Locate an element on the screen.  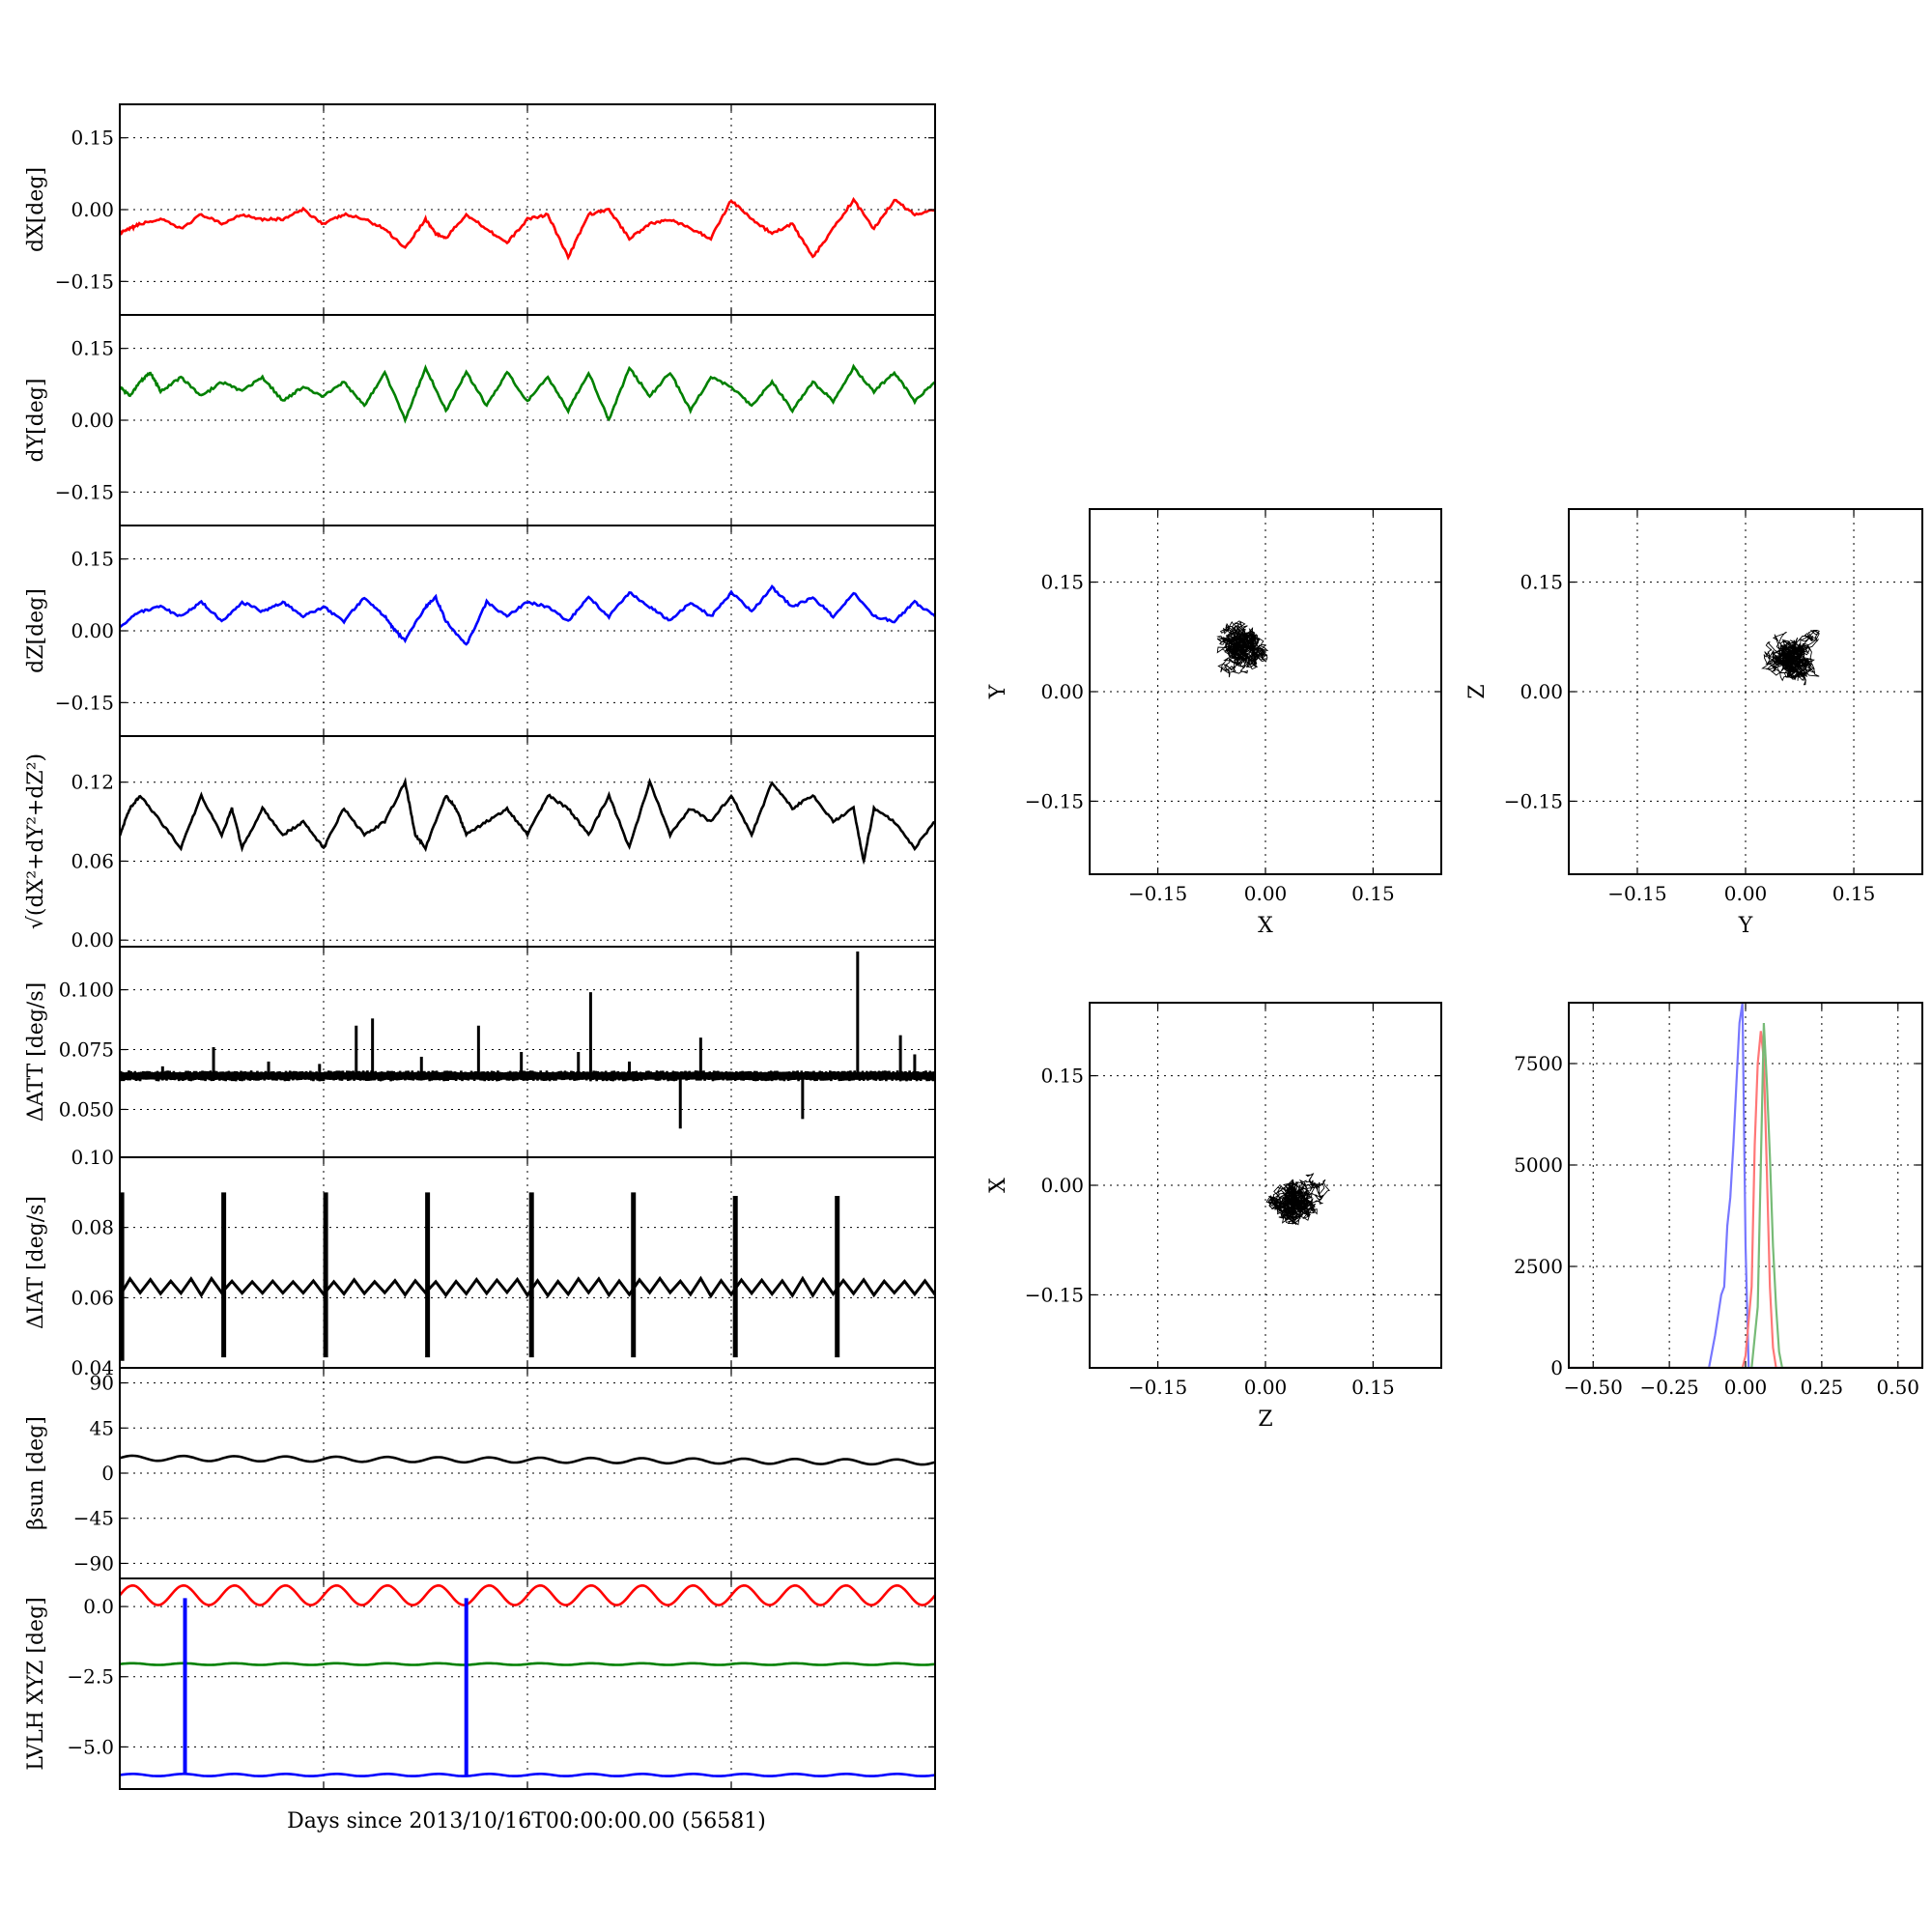
data-dz is located at coordinates (527, 615).